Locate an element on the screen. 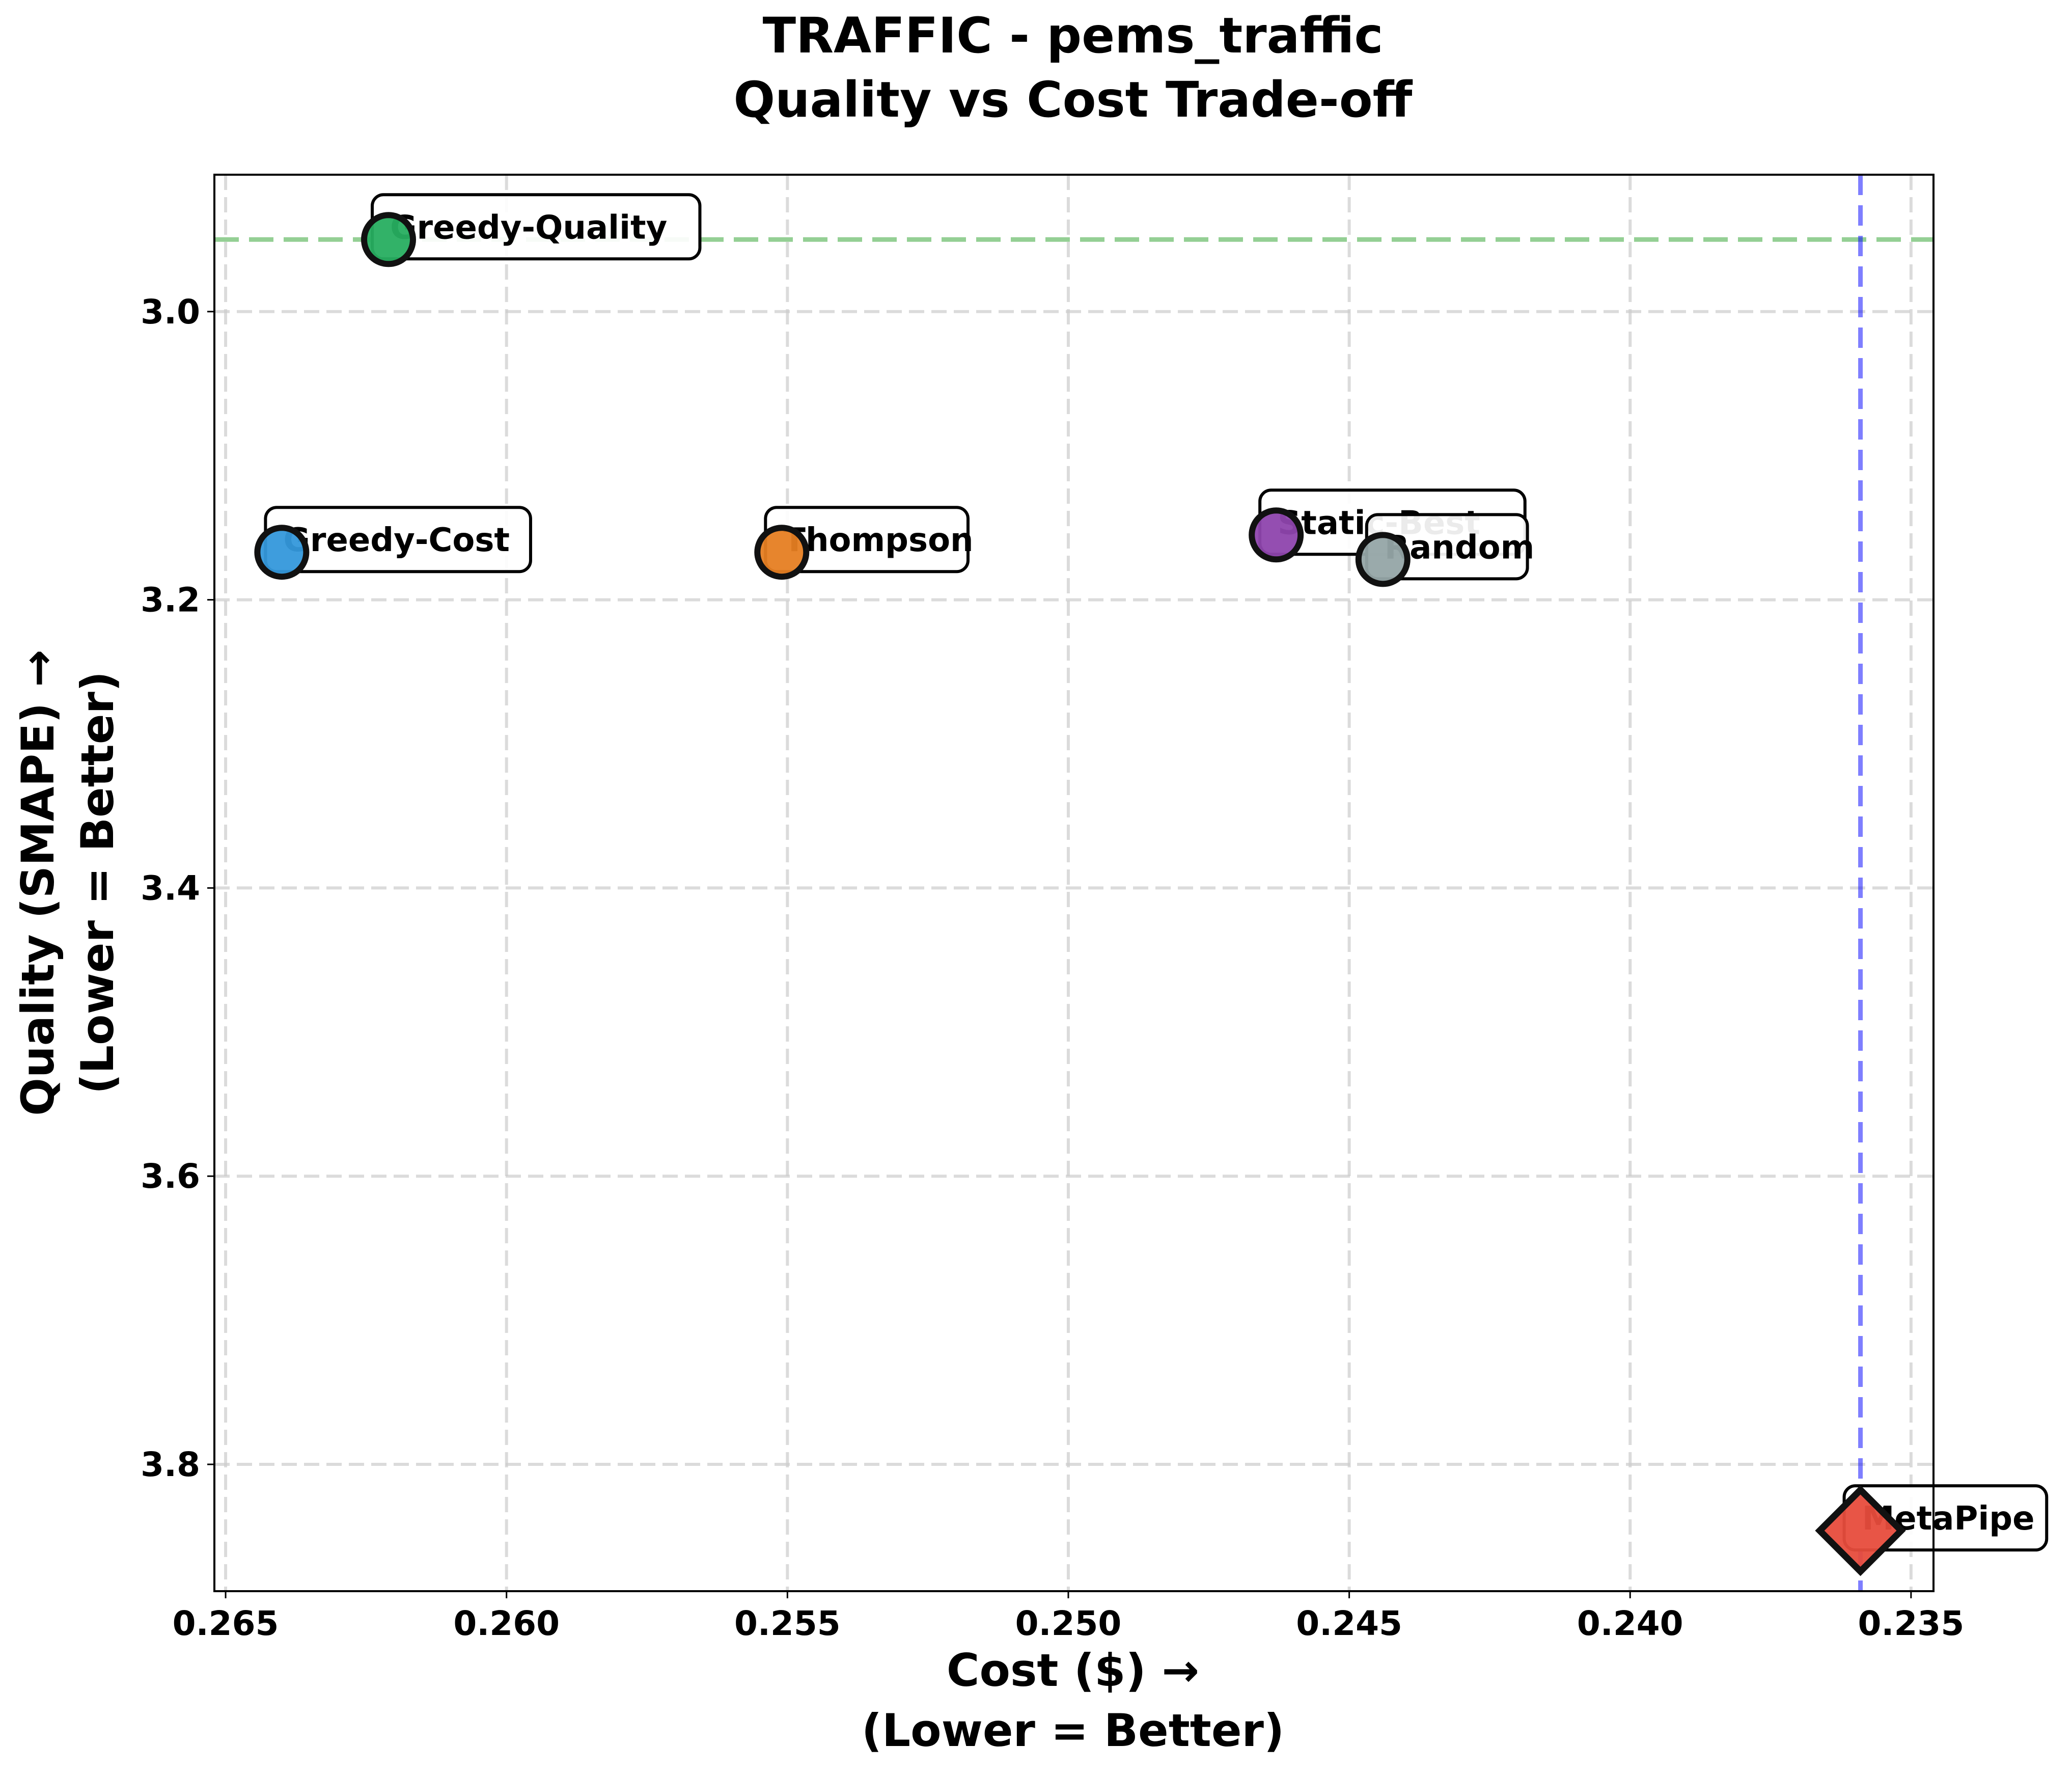 Image resolution: width=2072 pixels, height=1773 pixels. chart-title-line-2: Quality vs Cost Trade-off is located at coordinates (1074, 99).